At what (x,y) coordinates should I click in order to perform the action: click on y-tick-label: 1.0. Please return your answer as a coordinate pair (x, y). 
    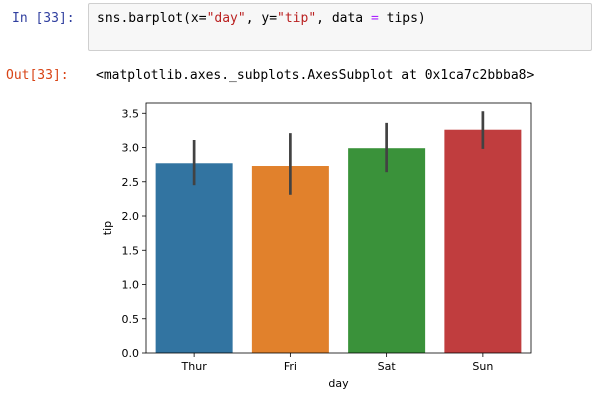
    Looking at the image, I should click on (131, 285).